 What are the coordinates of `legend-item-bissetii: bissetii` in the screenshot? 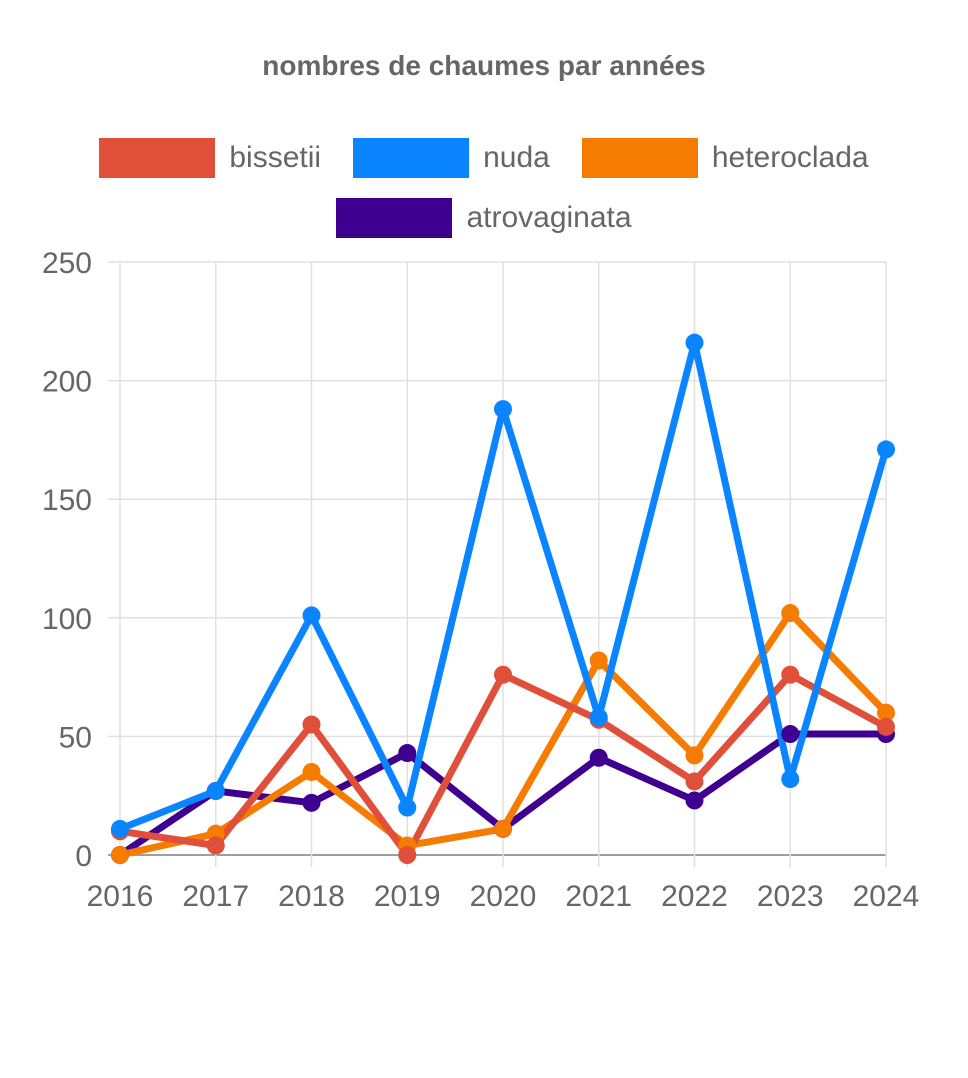 It's located at (210, 158).